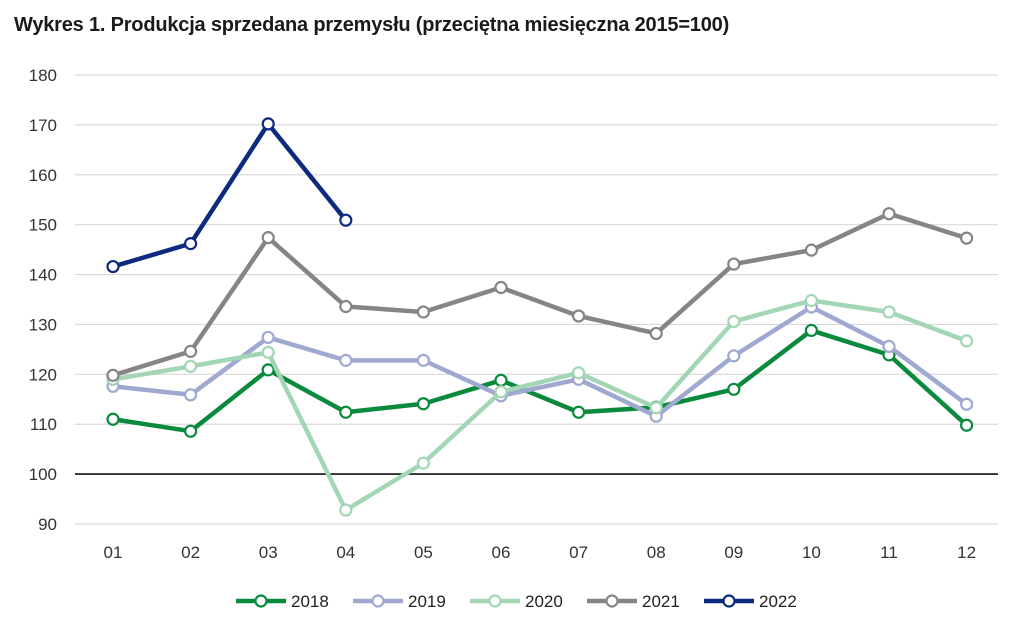 Image resolution: width=1024 pixels, height=638 pixels. Describe the element at coordinates (378, 601) in the screenshot. I see `legend-marker-2019` at that location.